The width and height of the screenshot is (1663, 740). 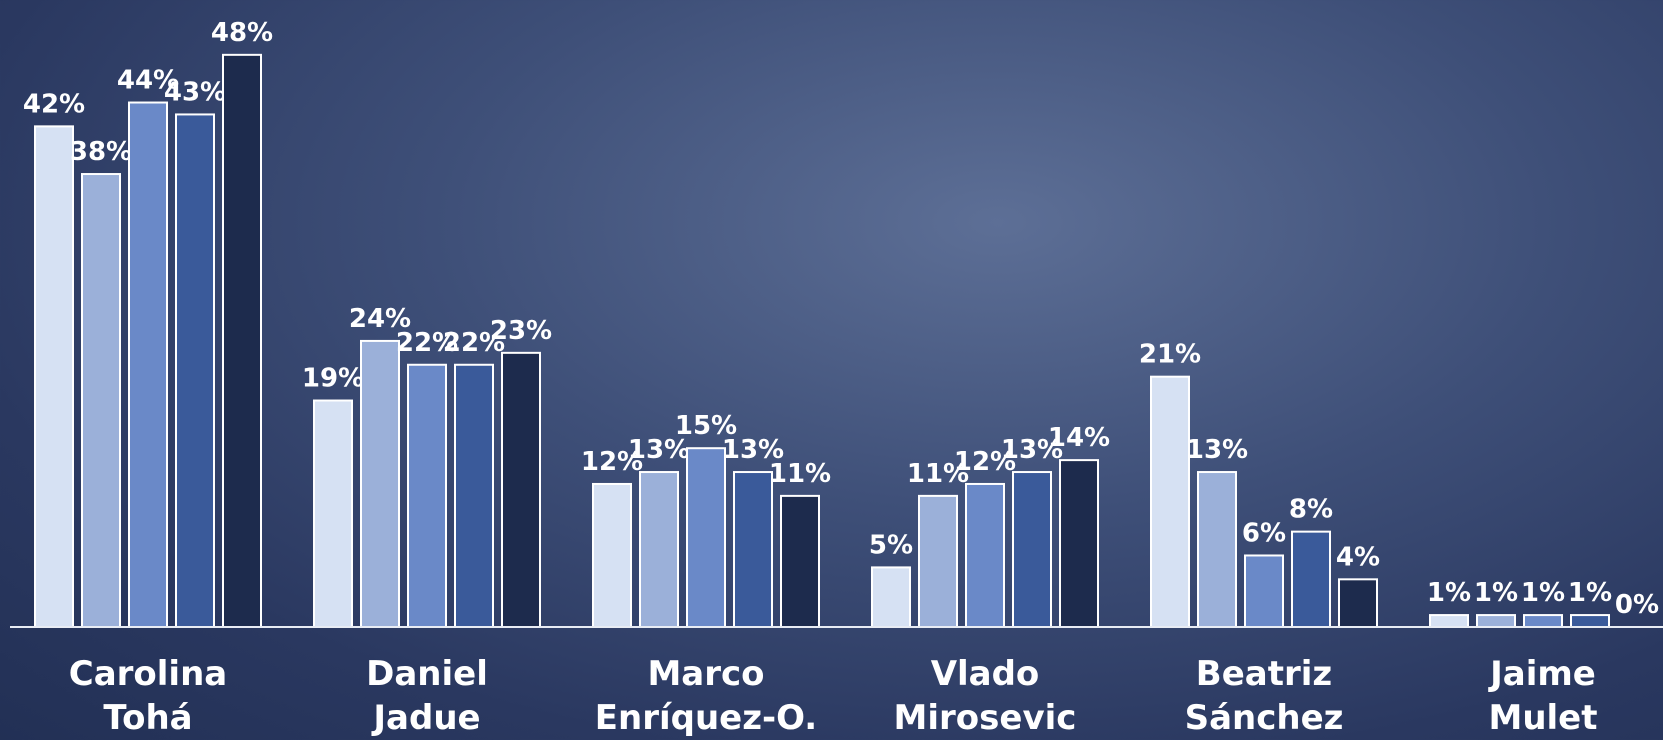 I want to click on value-label: 14%, so click(x=1079, y=438).